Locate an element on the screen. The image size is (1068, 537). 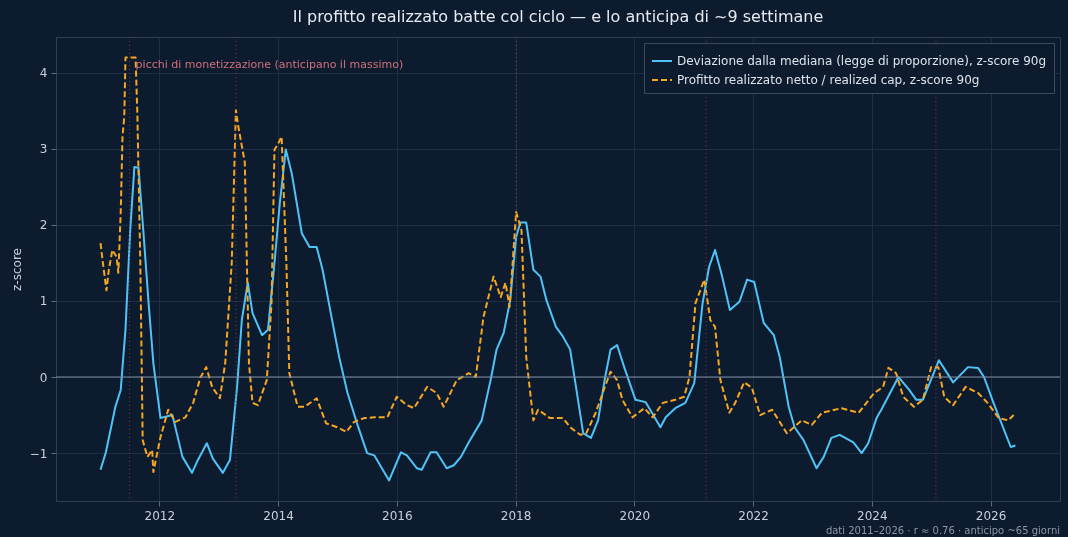
x-tick-label: 2026 is located at coordinates (991, 515).